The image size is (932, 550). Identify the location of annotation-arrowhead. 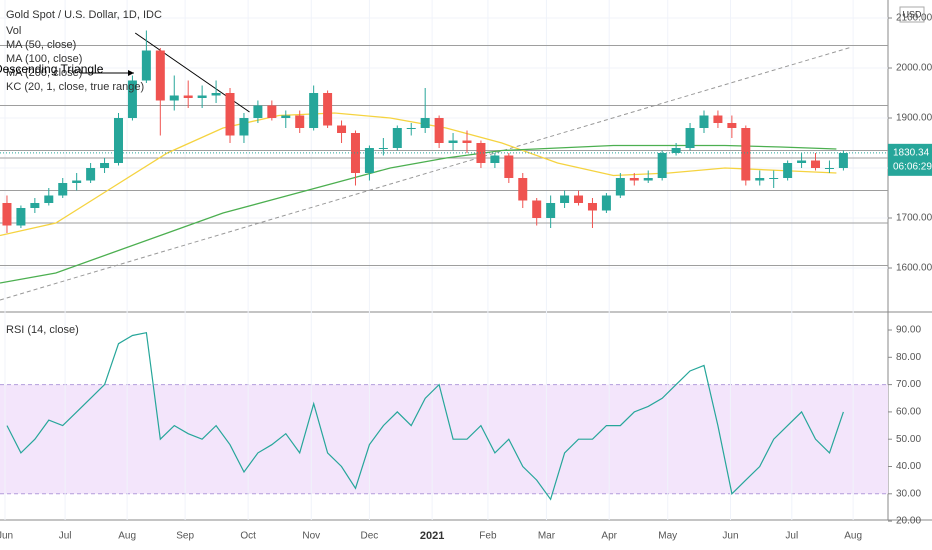
(131, 73).